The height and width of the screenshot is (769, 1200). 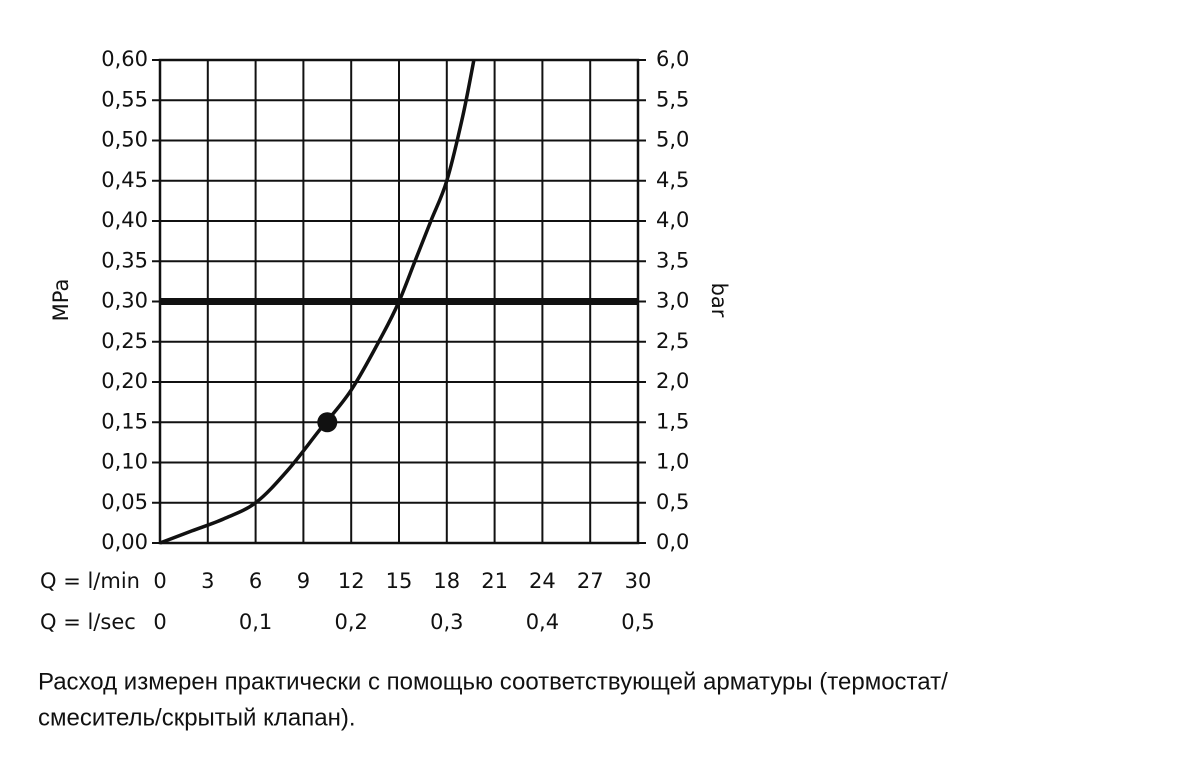 I want to click on y2-tick-label: 5,0, so click(x=672, y=140).